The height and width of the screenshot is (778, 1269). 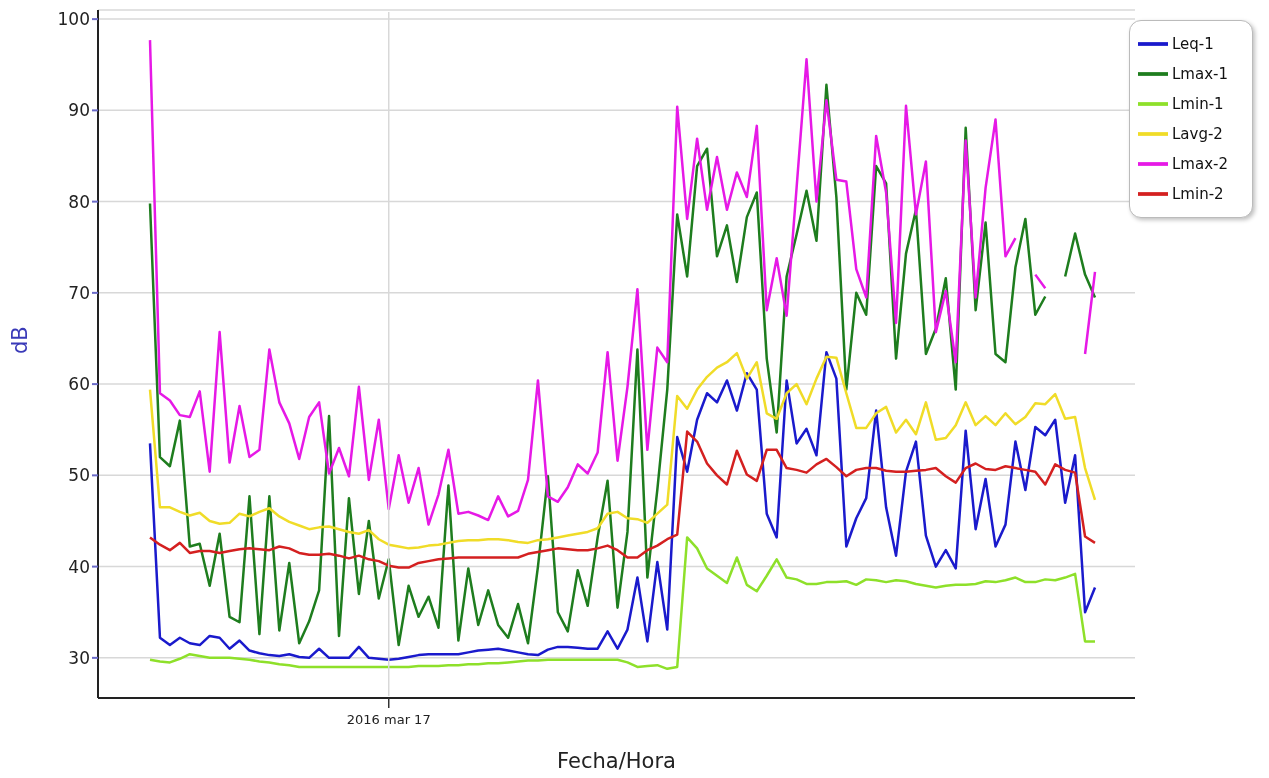 What do you see at coordinates (79, 384) in the screenshot?
I see `y-tick-label: 60` at bounding box center [79, 384].